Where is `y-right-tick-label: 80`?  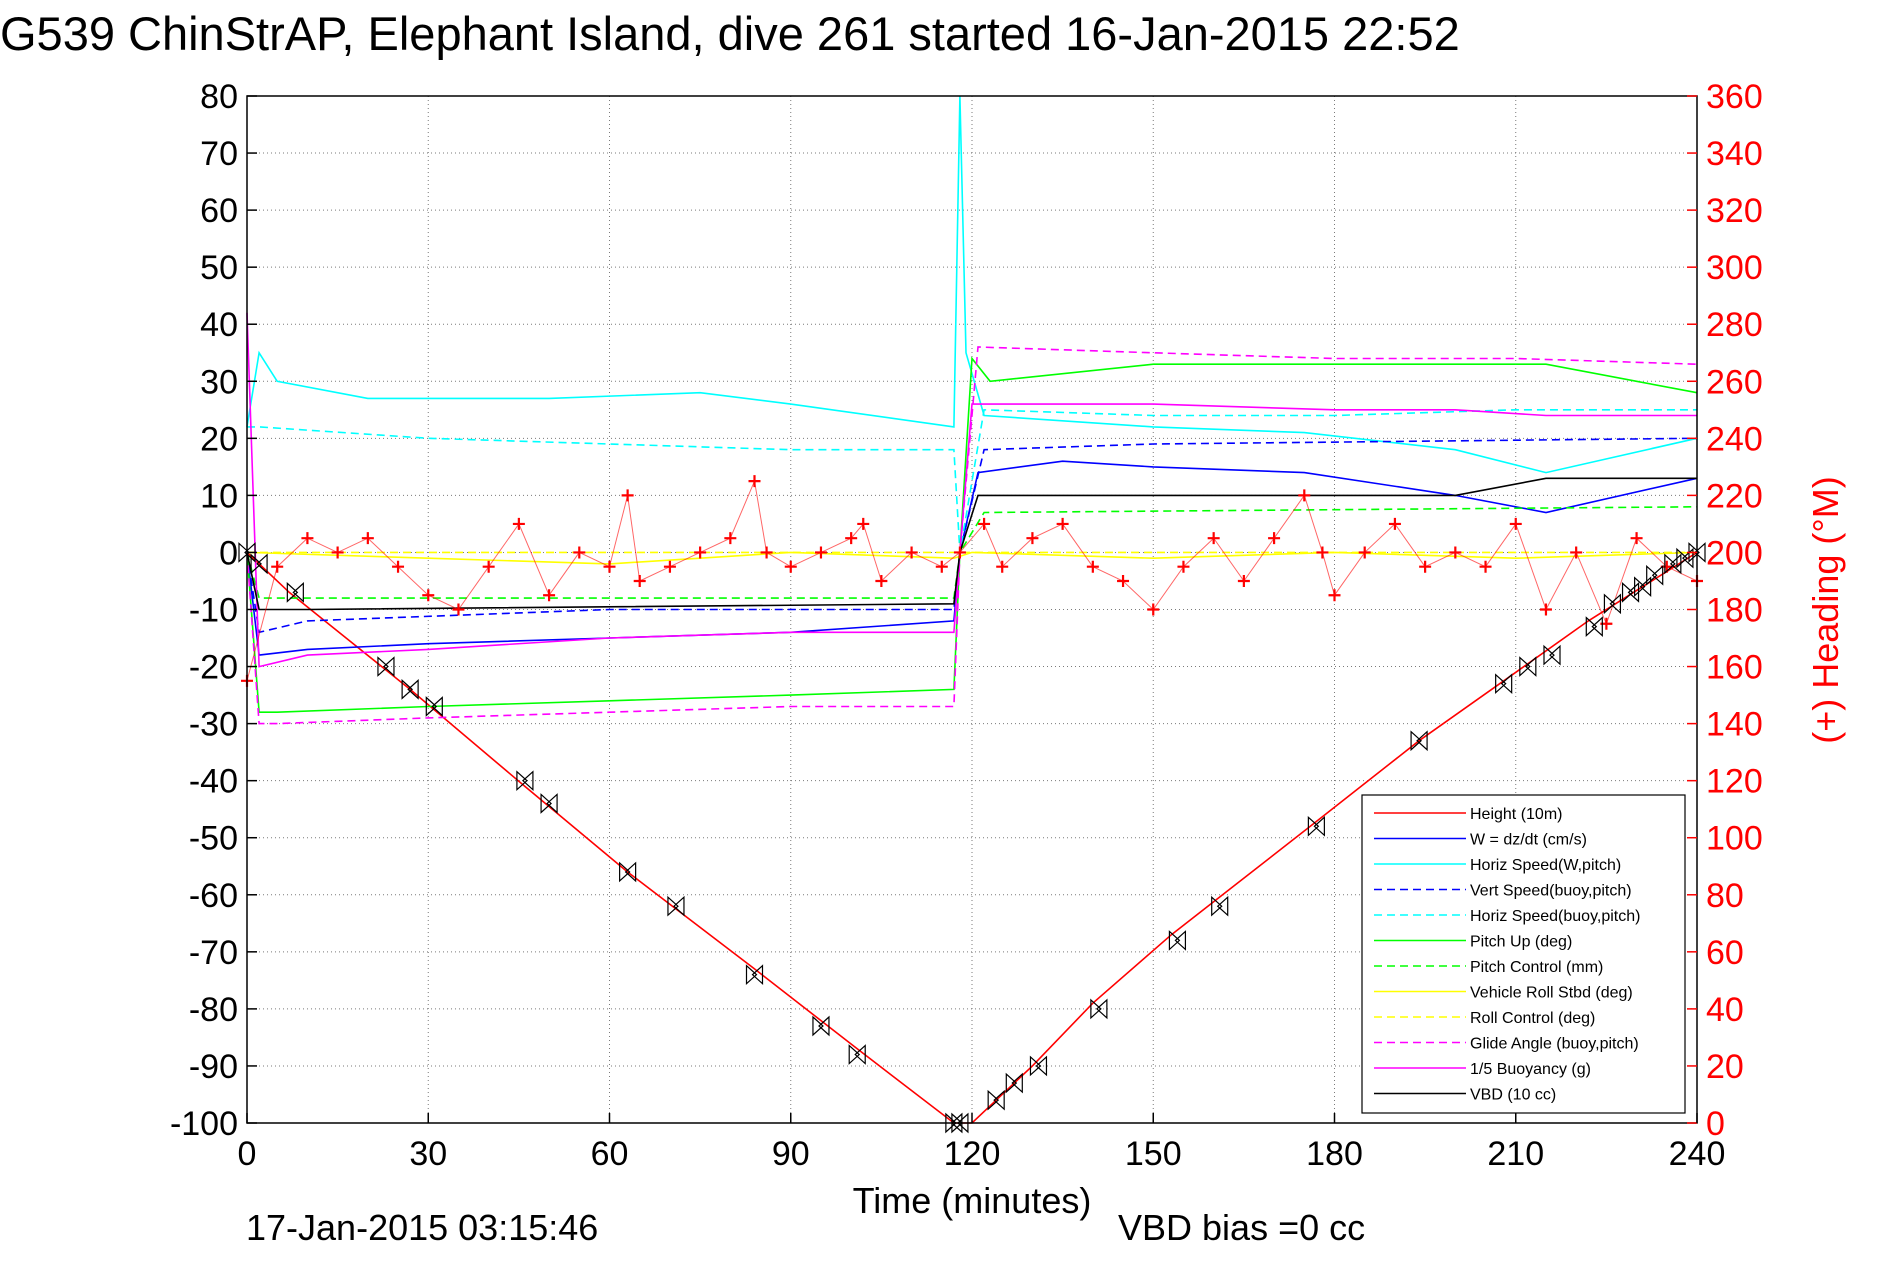 y-right-tick-label: 80 is located at coordinates (1725, 896).